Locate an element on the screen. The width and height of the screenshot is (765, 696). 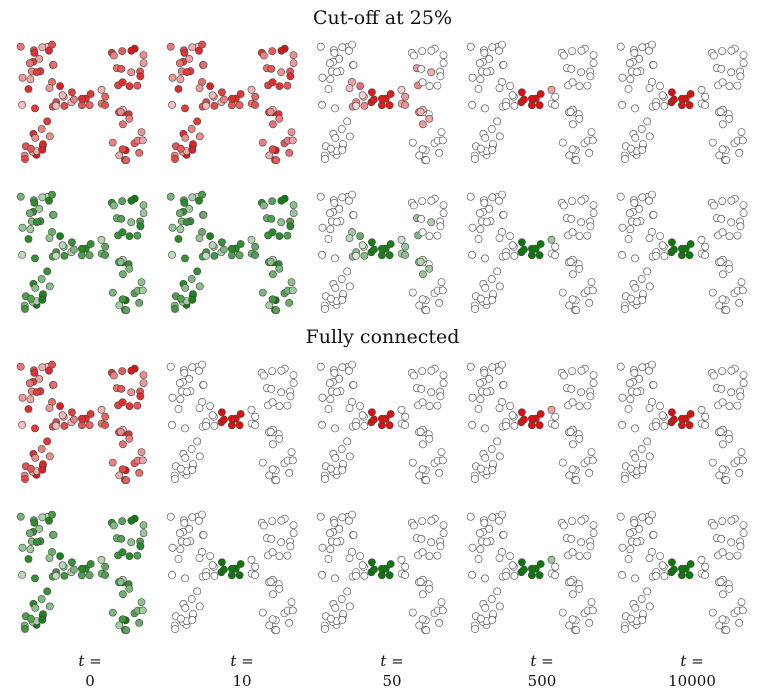
panel-full_green-t1 is located at coordinates (232, 572).